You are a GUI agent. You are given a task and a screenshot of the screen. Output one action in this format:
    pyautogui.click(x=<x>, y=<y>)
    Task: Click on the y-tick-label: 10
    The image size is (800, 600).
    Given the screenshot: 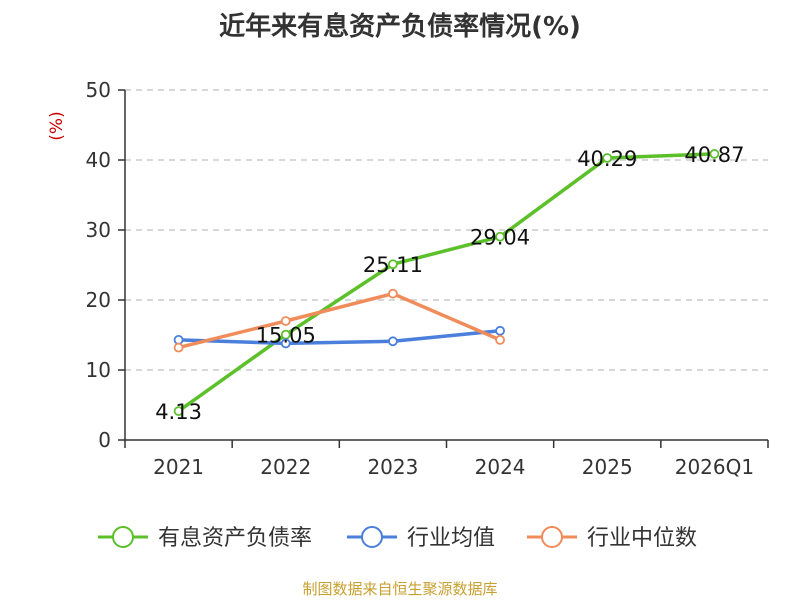 What is the action you would take?
    pyautogui.click(x=98, y=370)
    